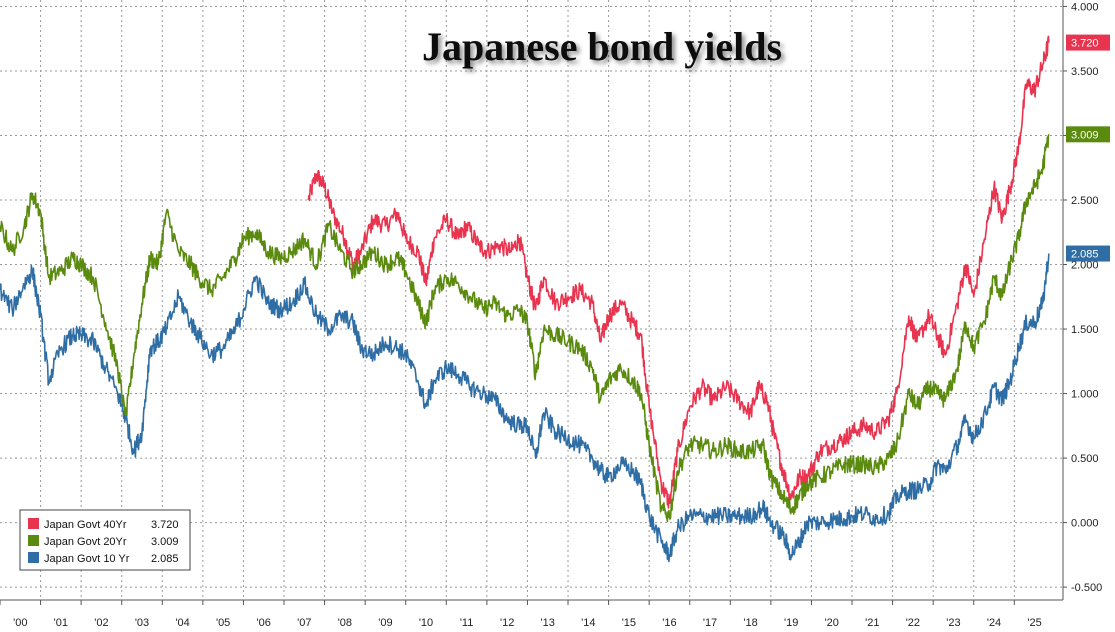  Describe the element at coordinates (710, 623) in the screenshot. I see `x-tick-label: '17` at that location.